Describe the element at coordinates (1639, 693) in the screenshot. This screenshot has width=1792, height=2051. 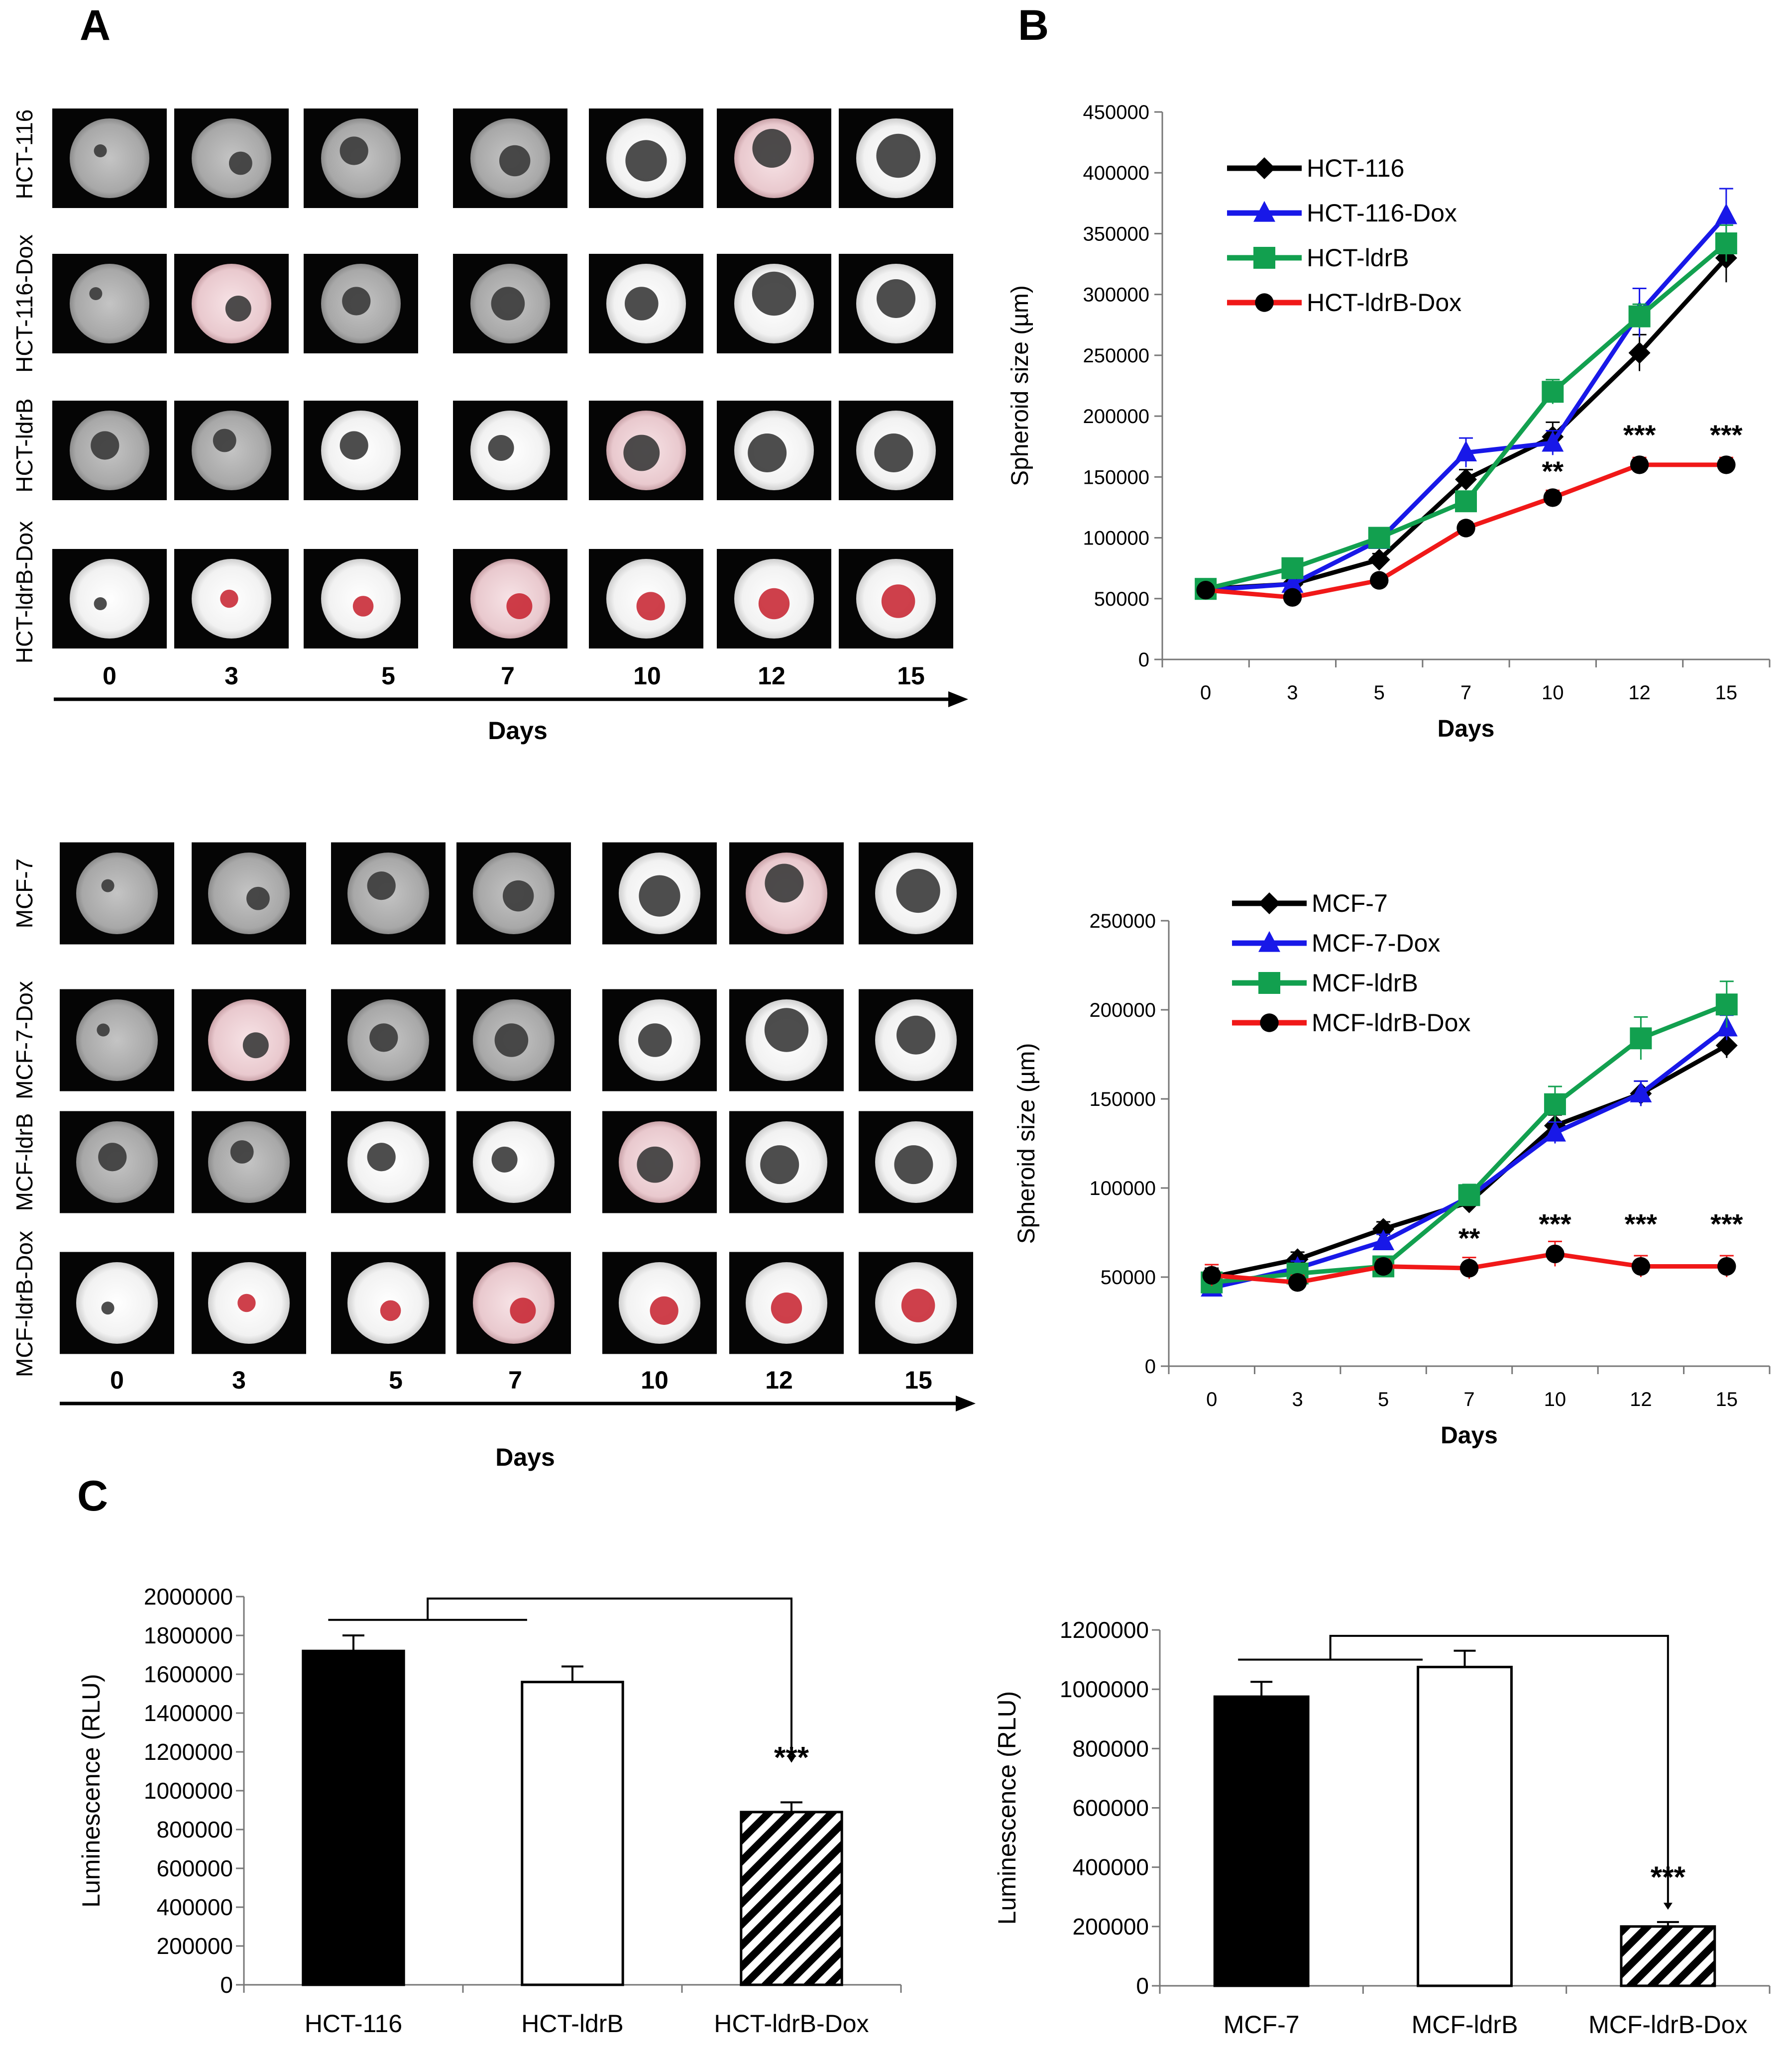
I see `x-tick-label: 12` at that location.